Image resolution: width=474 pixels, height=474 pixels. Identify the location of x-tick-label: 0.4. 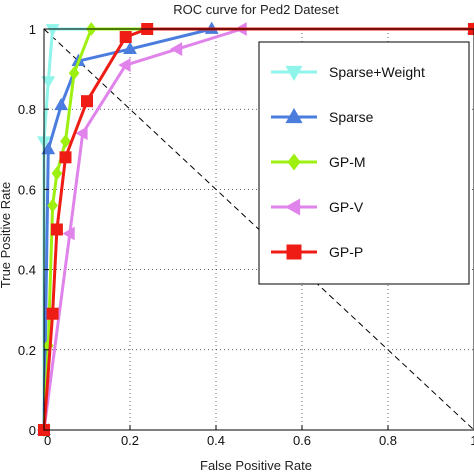
(216, 440).